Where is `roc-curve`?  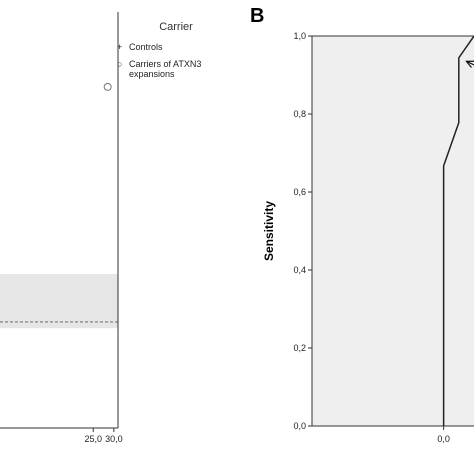
roc-curve is located at coordinates (458, 230).